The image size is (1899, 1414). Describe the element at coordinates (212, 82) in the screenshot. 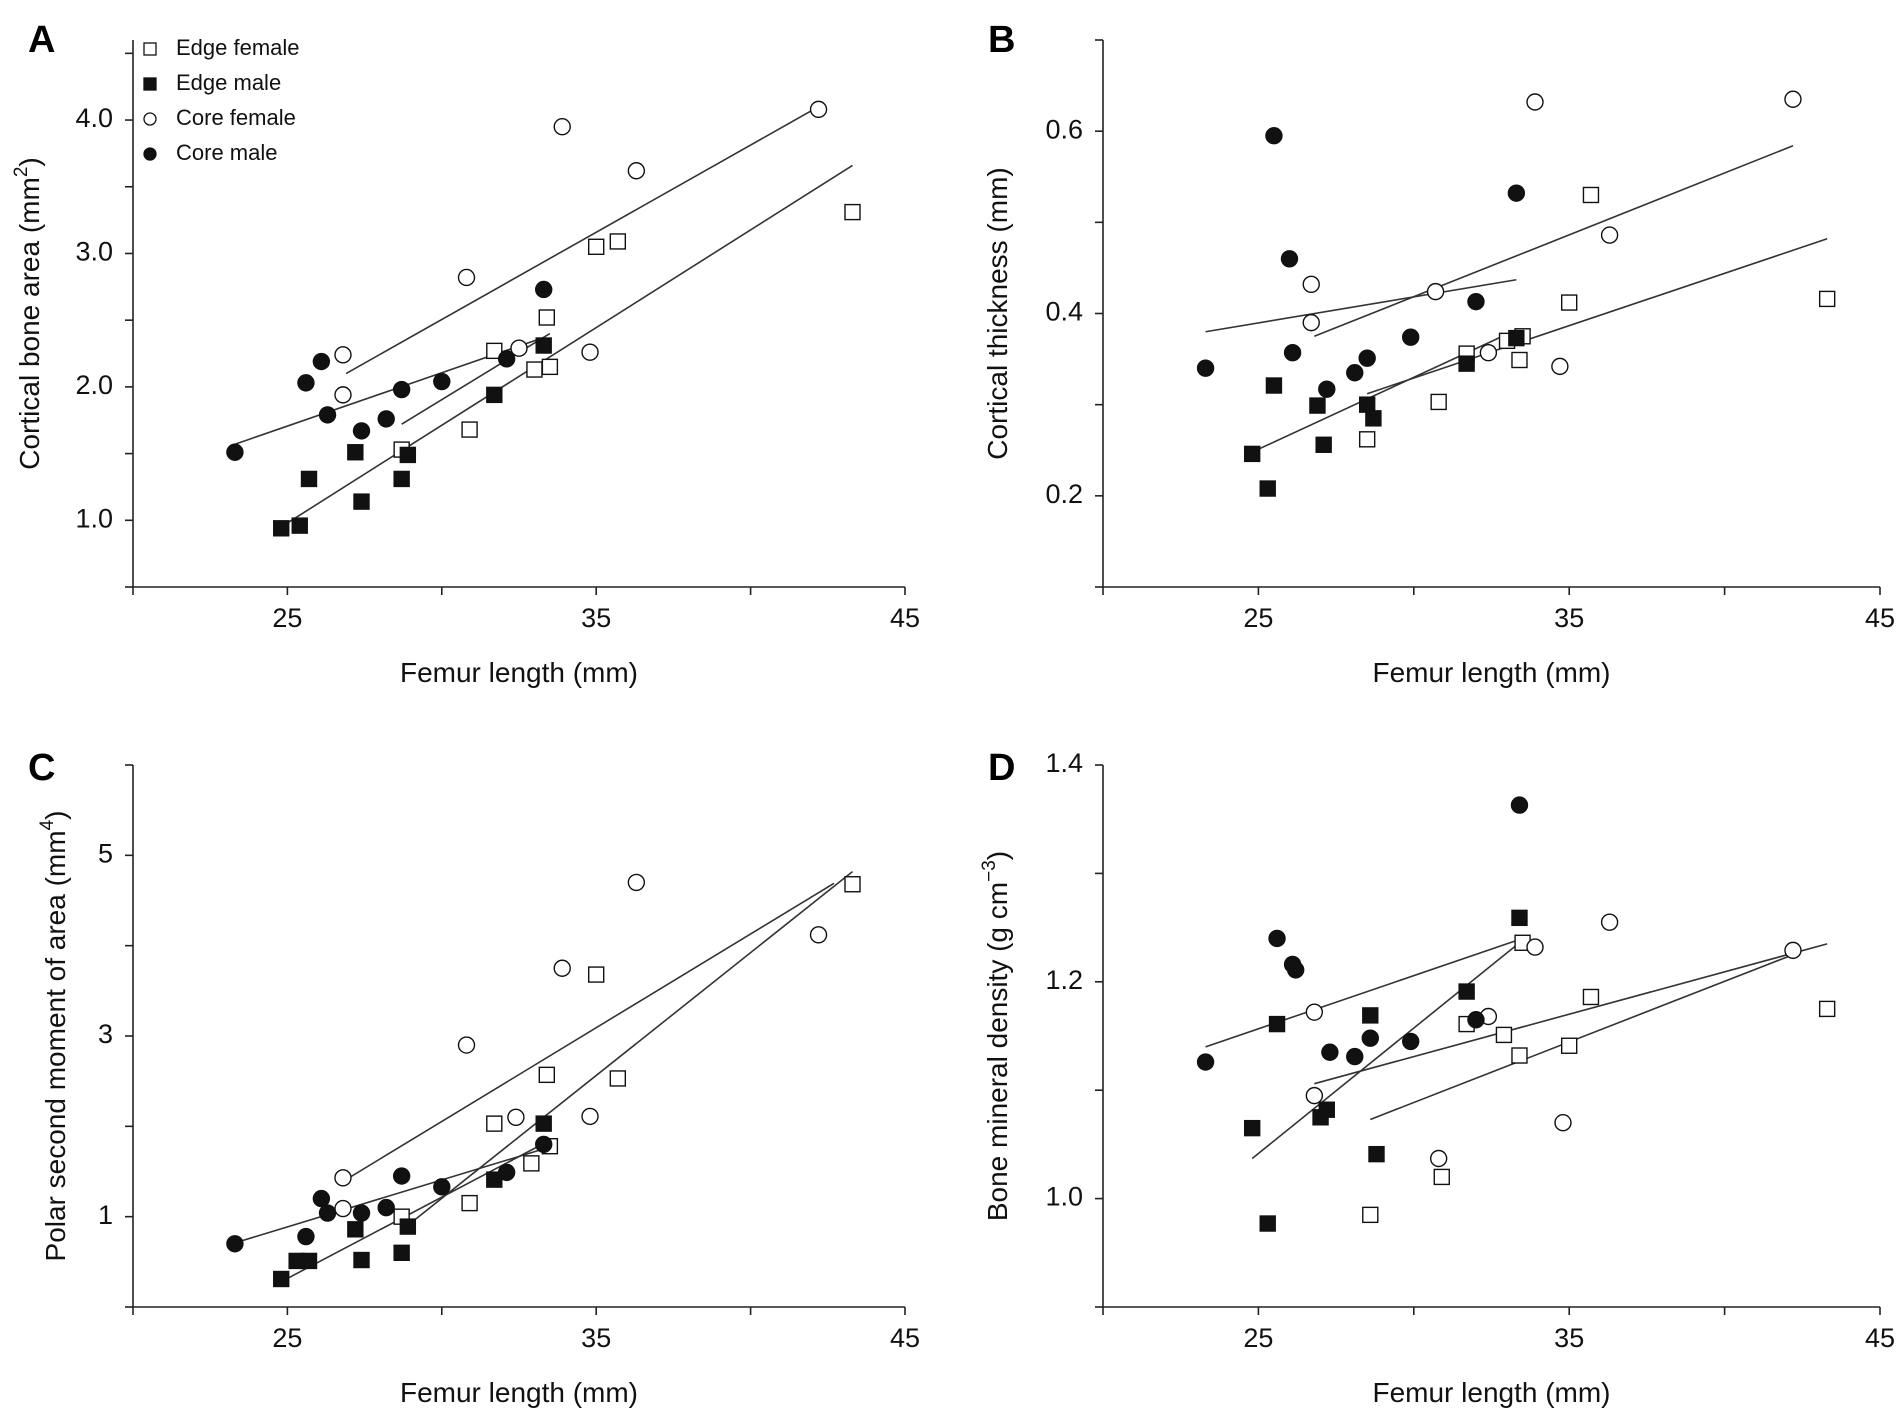

I see `legend-item: Edge male` at that location.